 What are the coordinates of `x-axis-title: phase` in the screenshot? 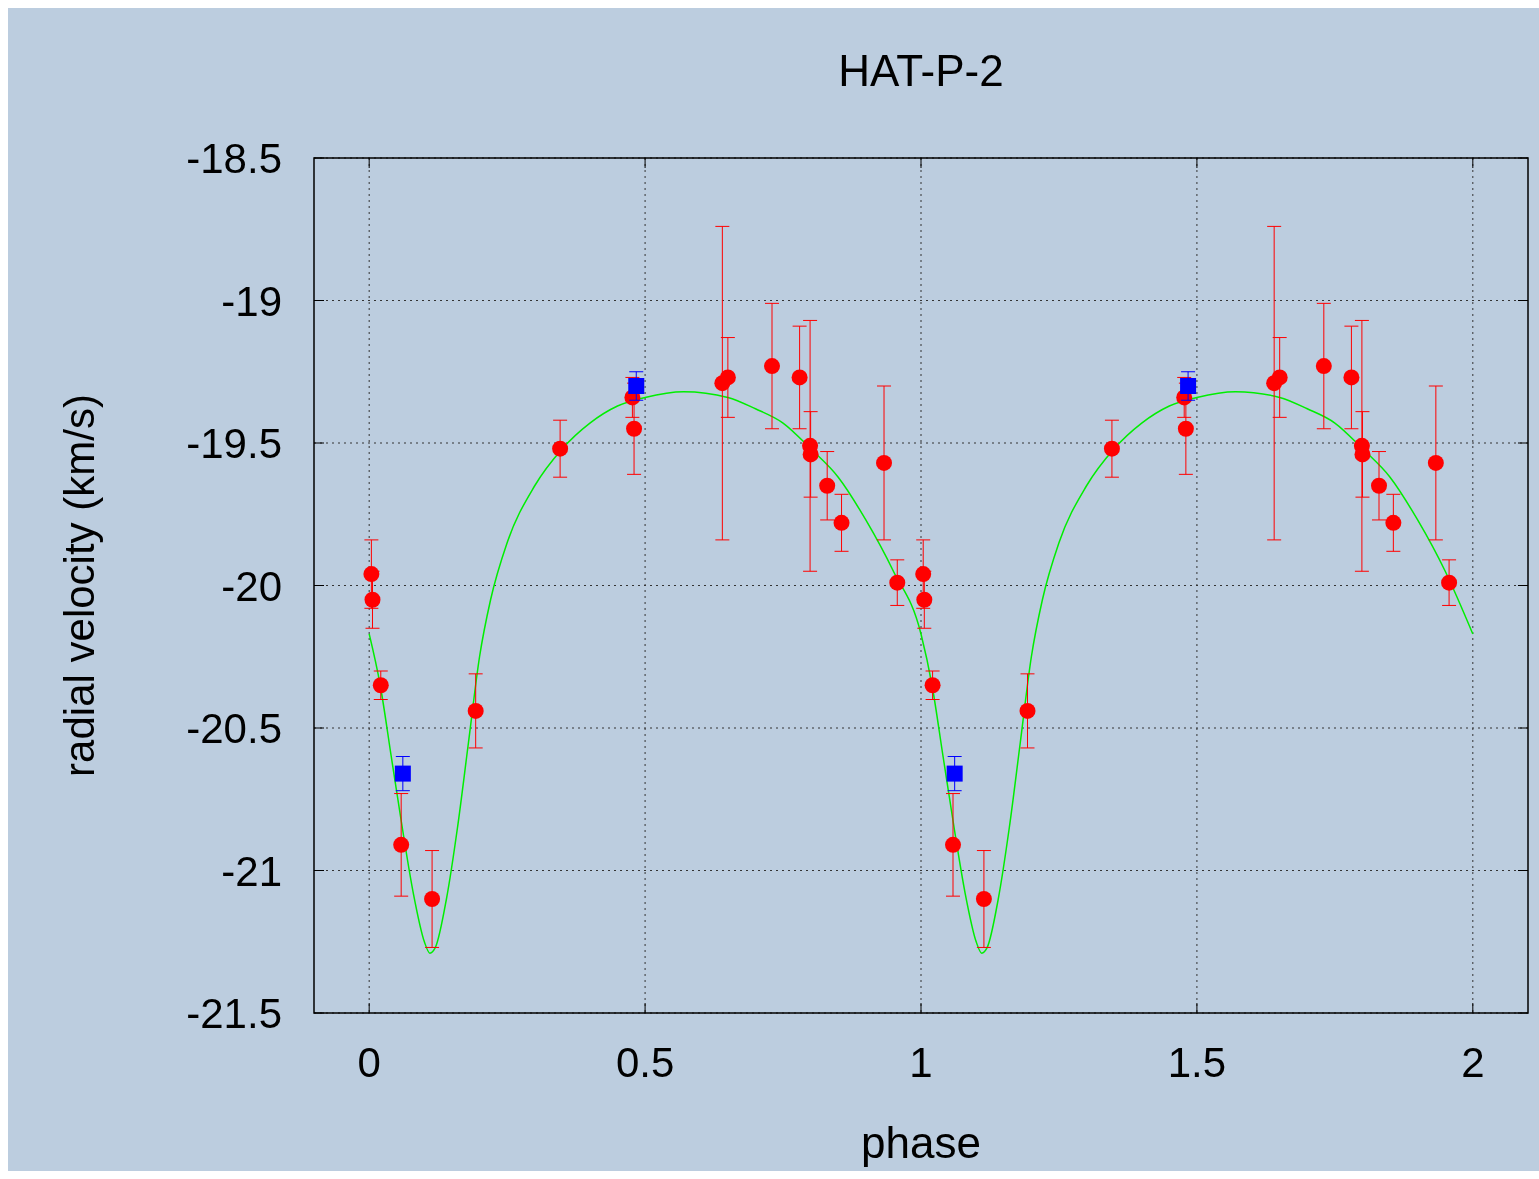 It's located at (921, 1142).